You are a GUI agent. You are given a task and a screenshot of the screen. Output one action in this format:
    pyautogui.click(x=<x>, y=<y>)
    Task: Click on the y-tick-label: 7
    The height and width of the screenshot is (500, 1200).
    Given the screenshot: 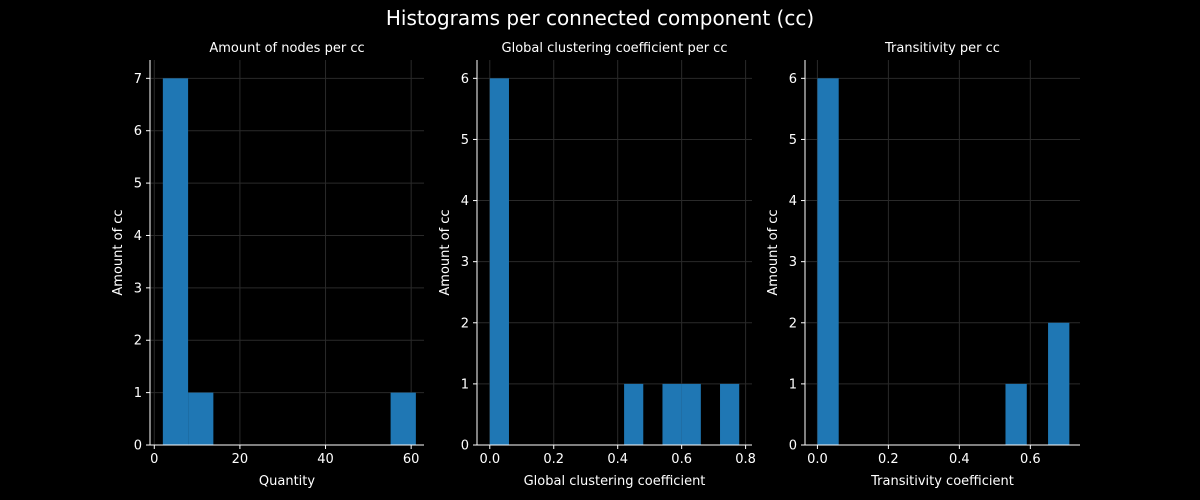 What is the action you would take?
    pyautogui.click(x=138, y=79)
    